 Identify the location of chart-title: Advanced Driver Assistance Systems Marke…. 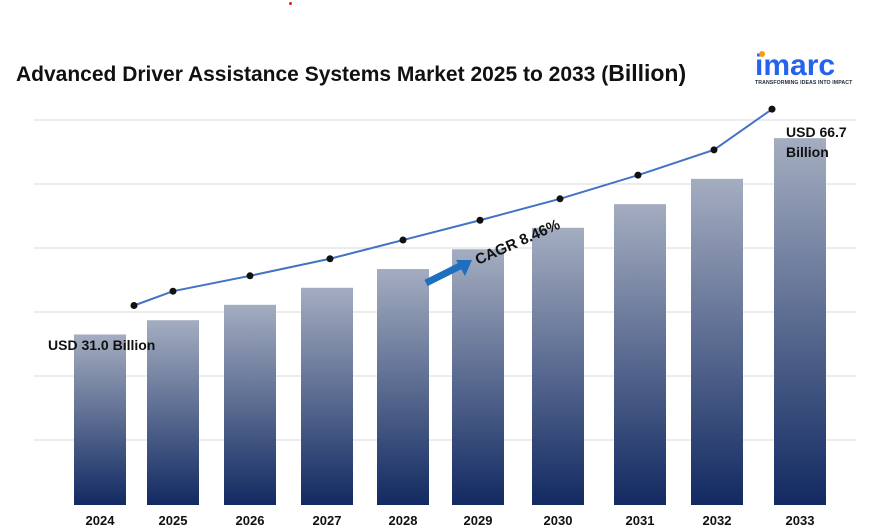
(351, 73).